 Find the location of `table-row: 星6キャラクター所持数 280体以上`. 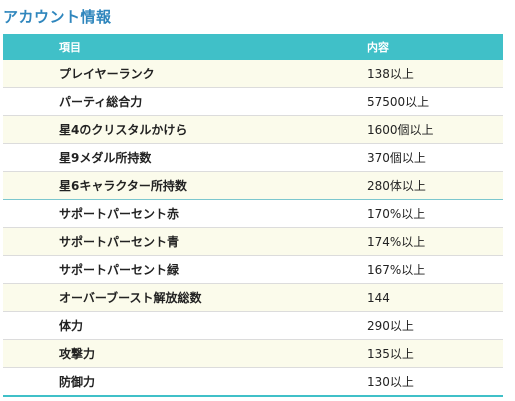

table-row: 星6キャラクター所持数 280体以上 is located at coordinates (253, 185).